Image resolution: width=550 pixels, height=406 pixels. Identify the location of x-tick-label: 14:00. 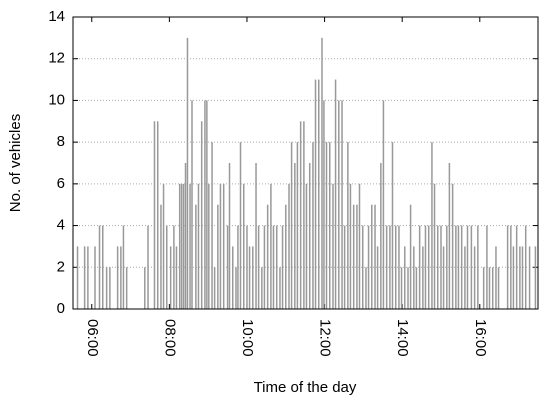
(402, 338).